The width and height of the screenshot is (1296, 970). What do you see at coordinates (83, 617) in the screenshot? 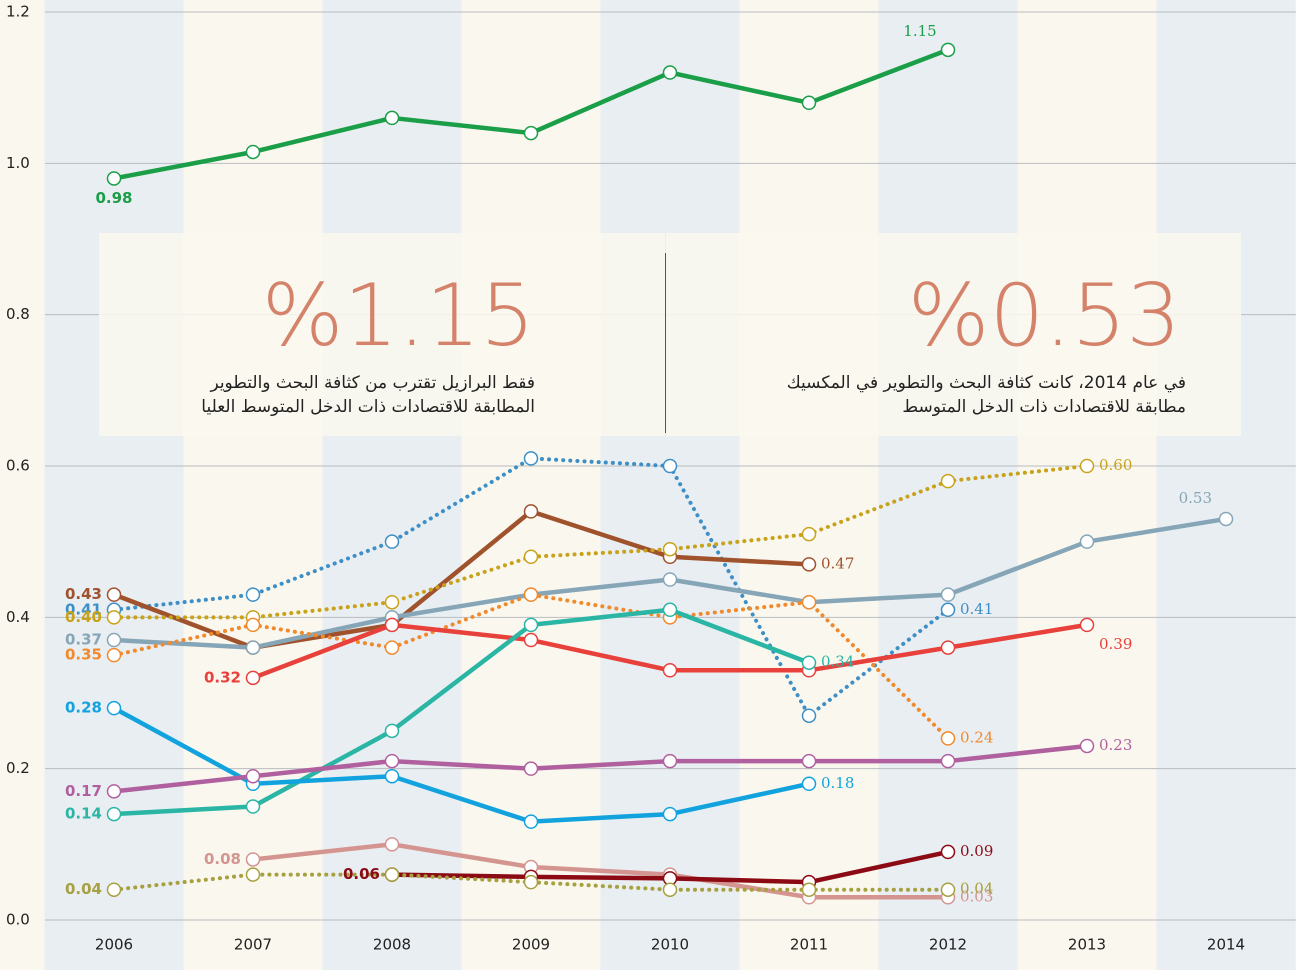
I see `value-label: 0.40` at bounding box center [83, 617].